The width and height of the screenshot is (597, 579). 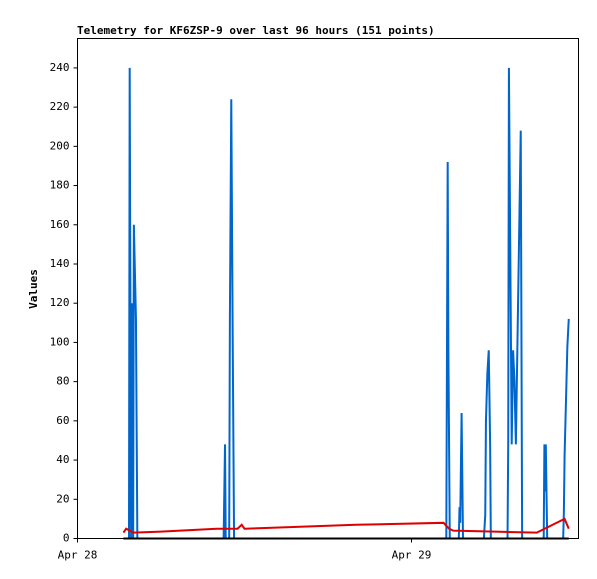 I want to click on series-line, so click(x=346, y=525).